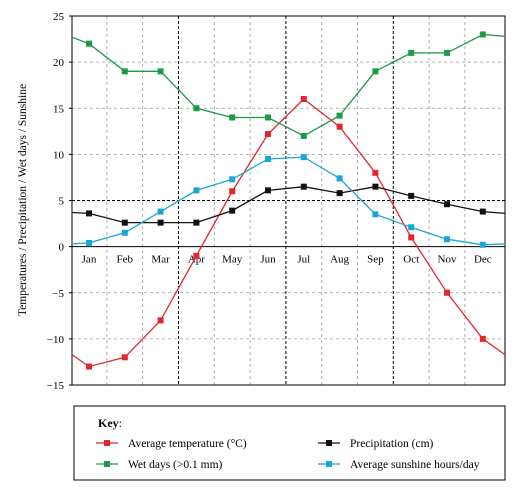 The width and height of the screenshot is (523, 499). I want to click on x-tick-label: Nov, so click(447, 260).